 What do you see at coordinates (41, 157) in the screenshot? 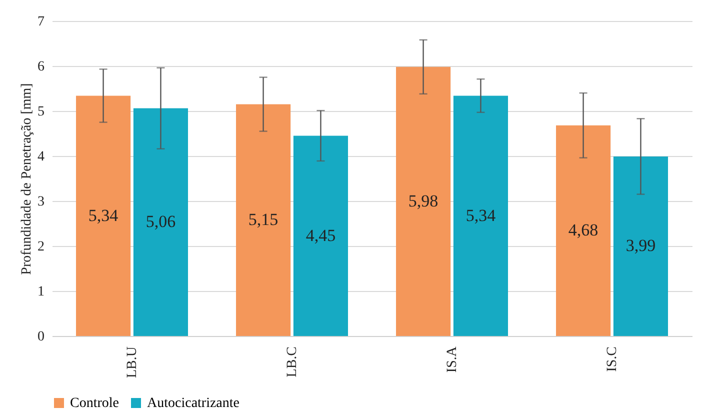
I see `y-tick-label: 4` at bounding box center [41, 157].